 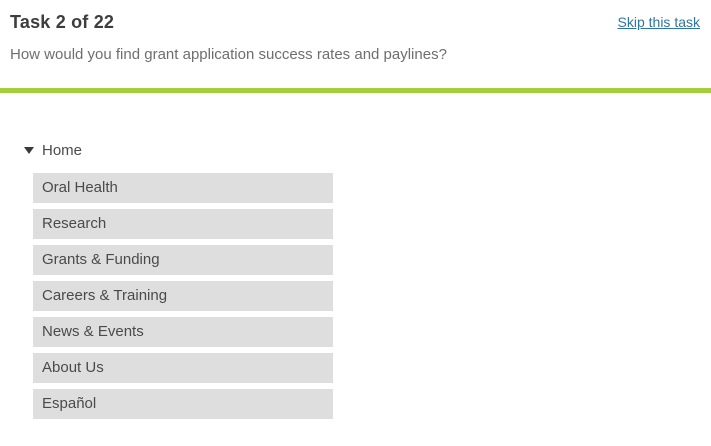 What do you see at coordinates (183, 404) in the screenshot?
I see `tree-item-espanol: Español` at bounding box center [183, 404].